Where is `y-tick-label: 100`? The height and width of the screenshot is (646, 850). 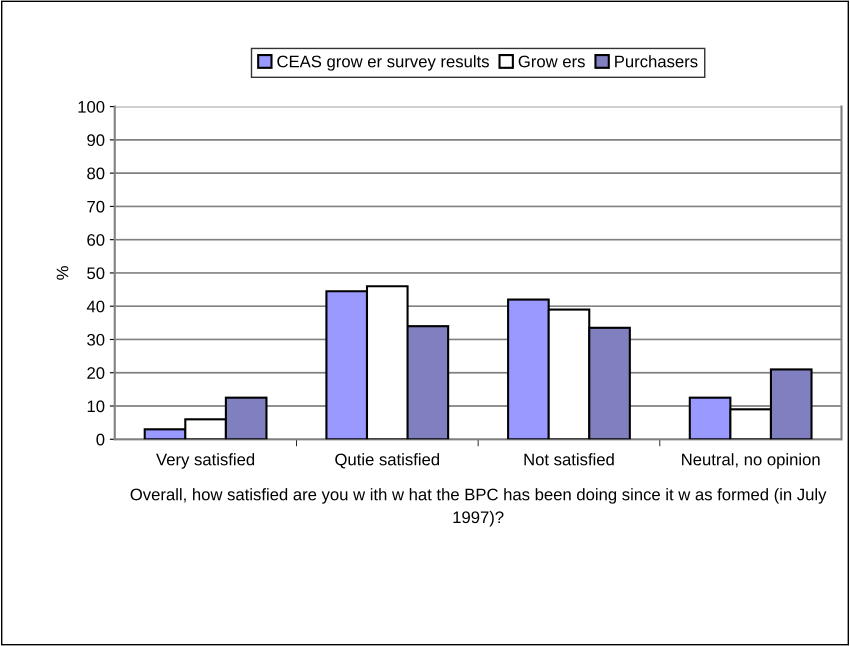 y-tick-label: 100 is located at coordinates (91, 106).